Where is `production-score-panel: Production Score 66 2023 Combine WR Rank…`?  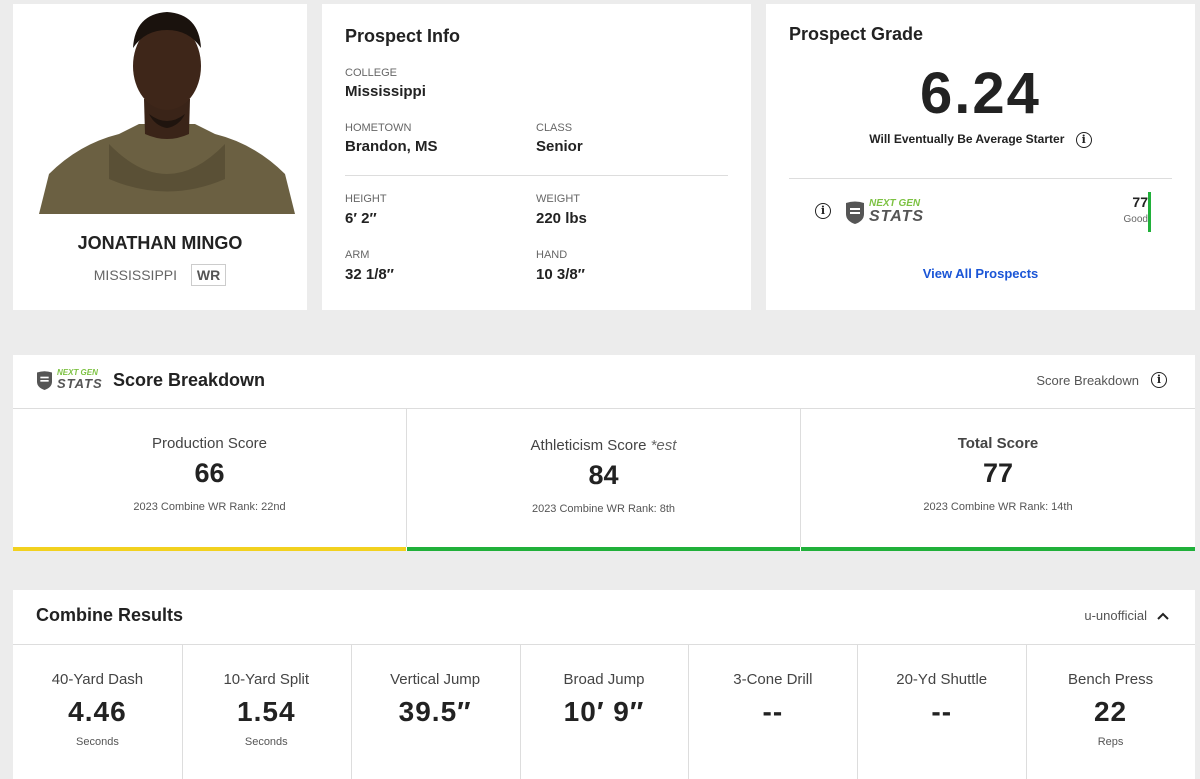
production-score-panel: Production Score 66 2023 Combine WR Rank… is located at coordinates (209, 480).